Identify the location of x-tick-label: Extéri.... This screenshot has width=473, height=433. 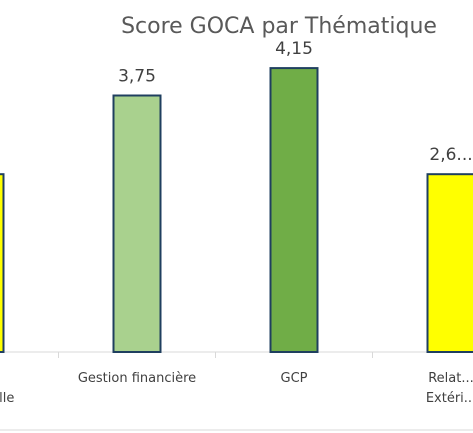
(449, 398).